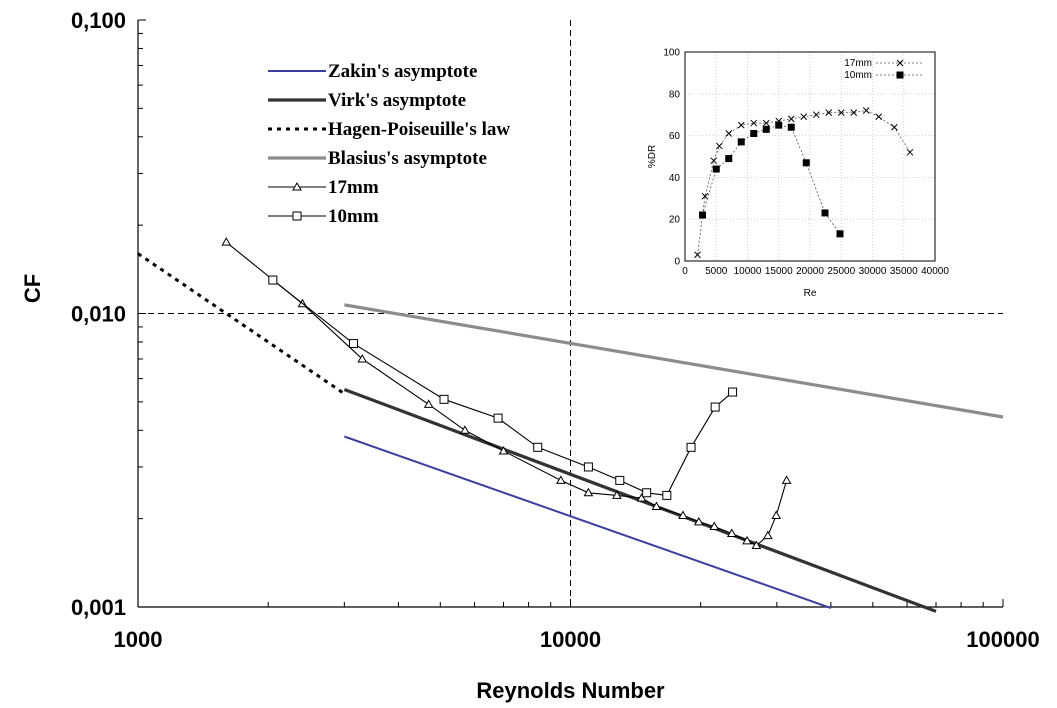 The height and width of the screenshot is (708, 1057). Describe the element at coordinates (98, 314) in the screenshot. I see `y-tick-label: 0,010` at that location.